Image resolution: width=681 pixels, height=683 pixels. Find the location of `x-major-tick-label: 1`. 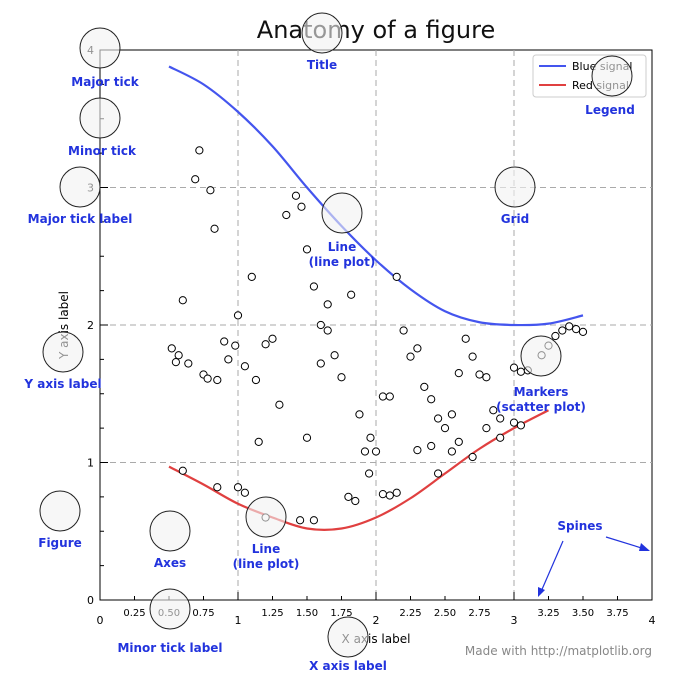

x-major-tick-label: 1 is located at coordinates (238, 620).